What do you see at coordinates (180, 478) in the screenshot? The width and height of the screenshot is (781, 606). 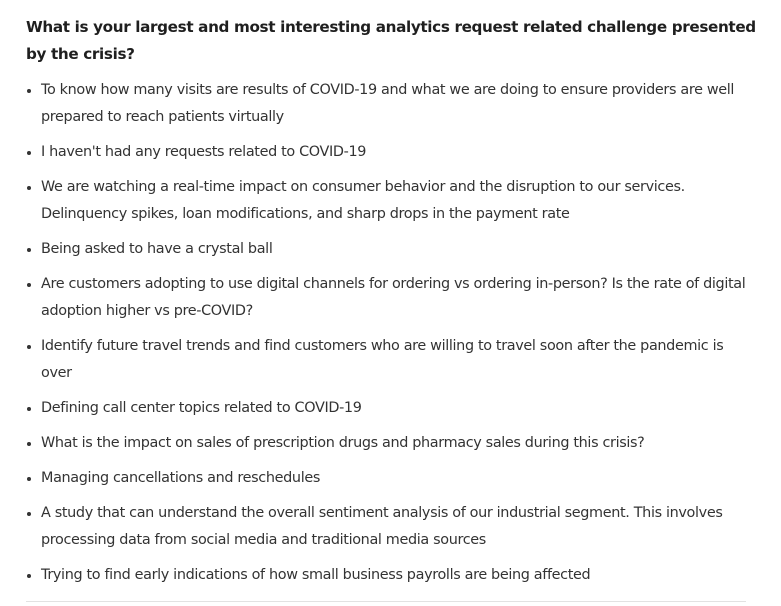 I see `answer-text: Managing cancellations and reschedules` at bounding box center [180, 478].